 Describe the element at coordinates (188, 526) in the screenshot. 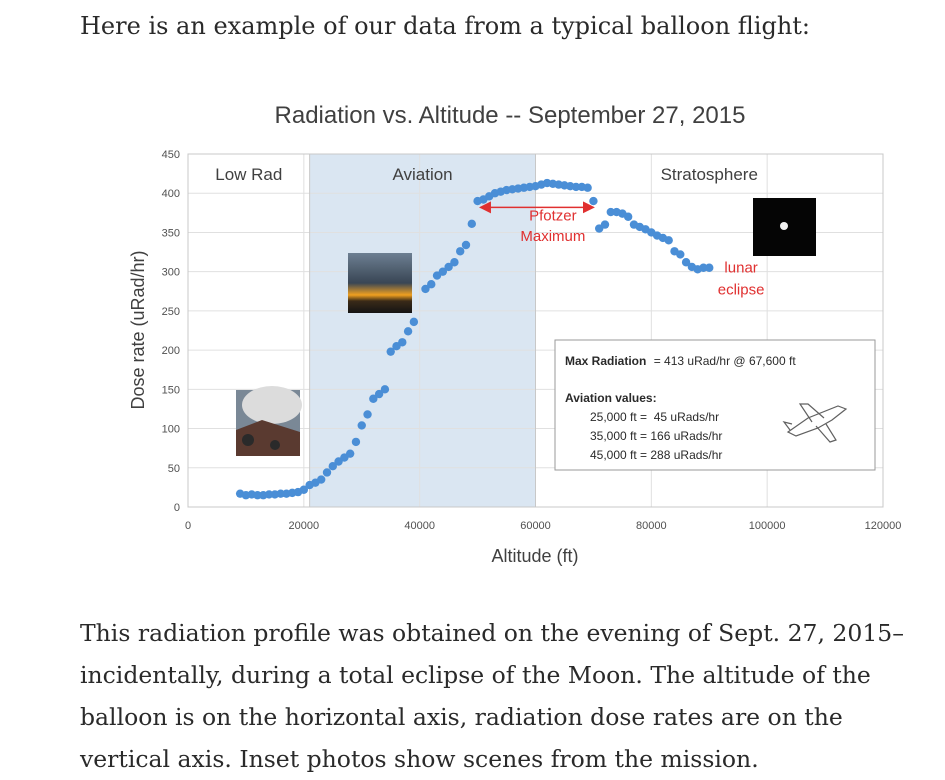

I see `x-tick-label-0: 0` at that location.